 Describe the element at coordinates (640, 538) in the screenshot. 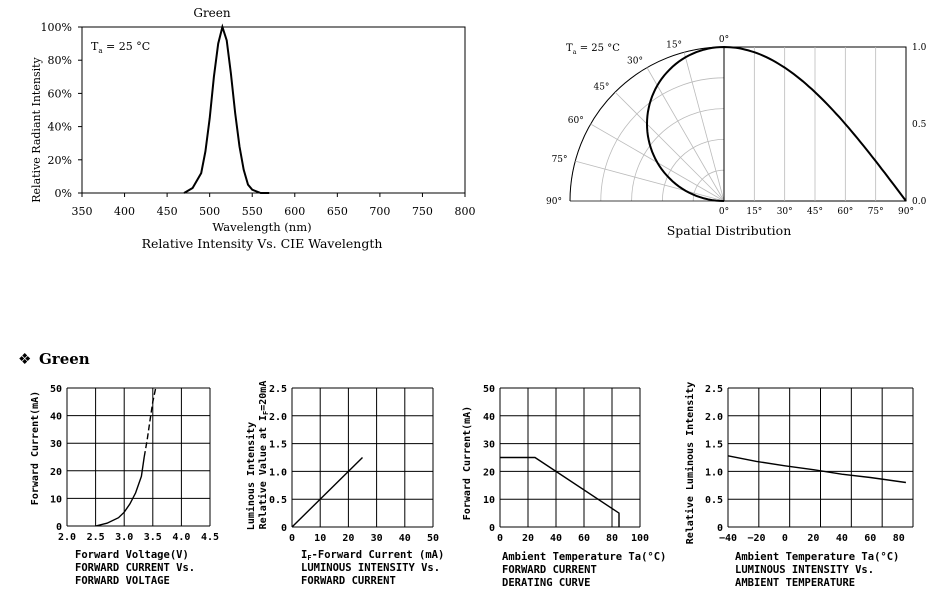

I see `g-dr-x-tick-label: 100` at that location.